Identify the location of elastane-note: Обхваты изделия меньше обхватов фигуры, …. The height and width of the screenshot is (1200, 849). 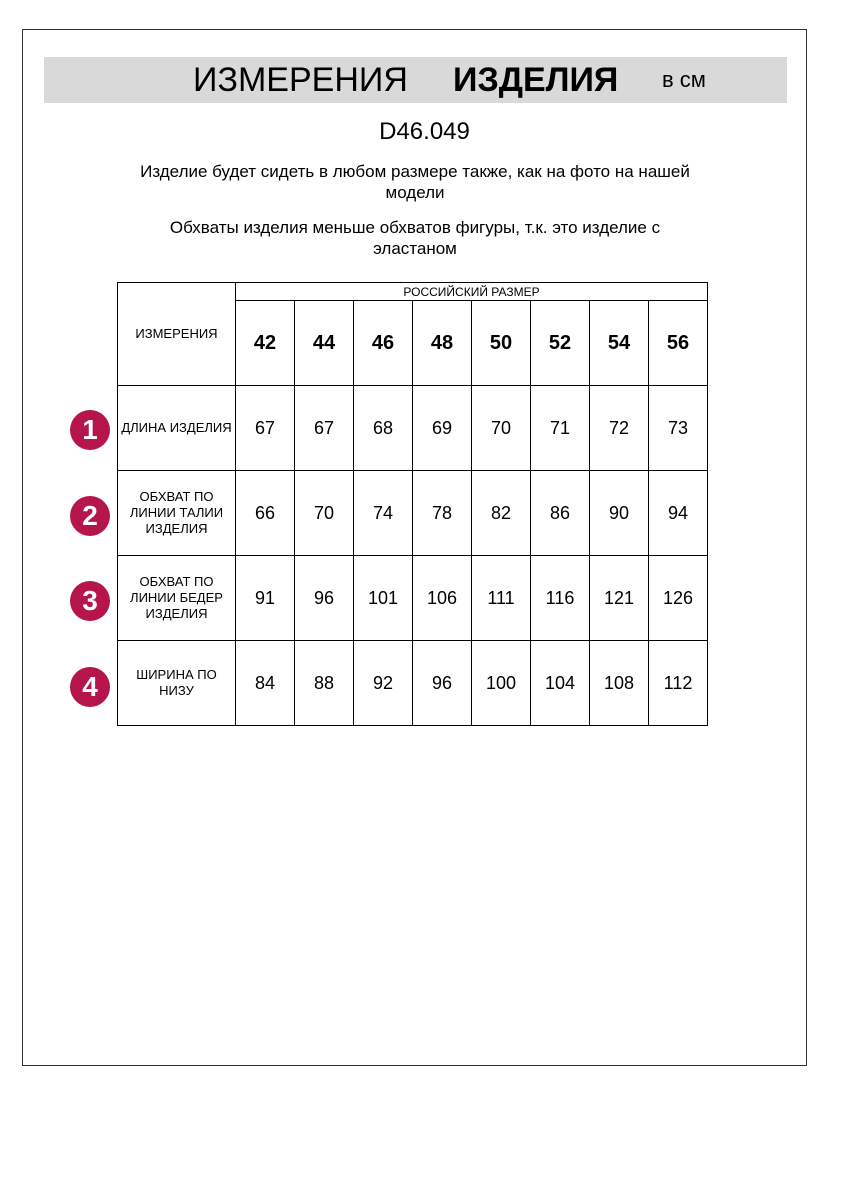
(415, 238).